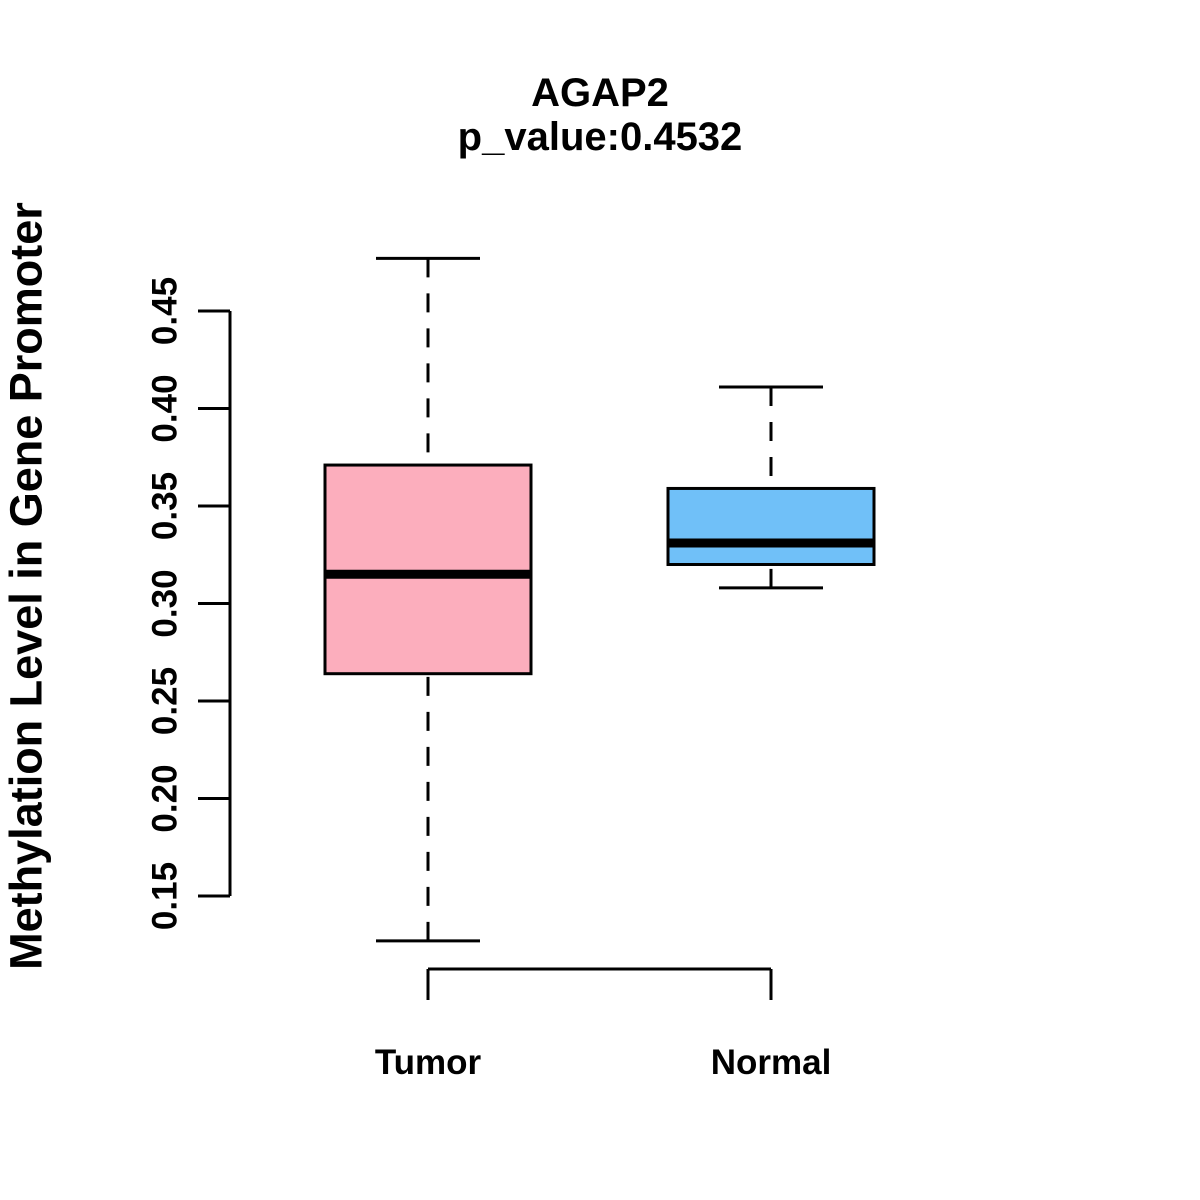 This screenshot has width=1200, height=1200. I want to click on y-axis-tick-label: 0.25, so click(164, 701).